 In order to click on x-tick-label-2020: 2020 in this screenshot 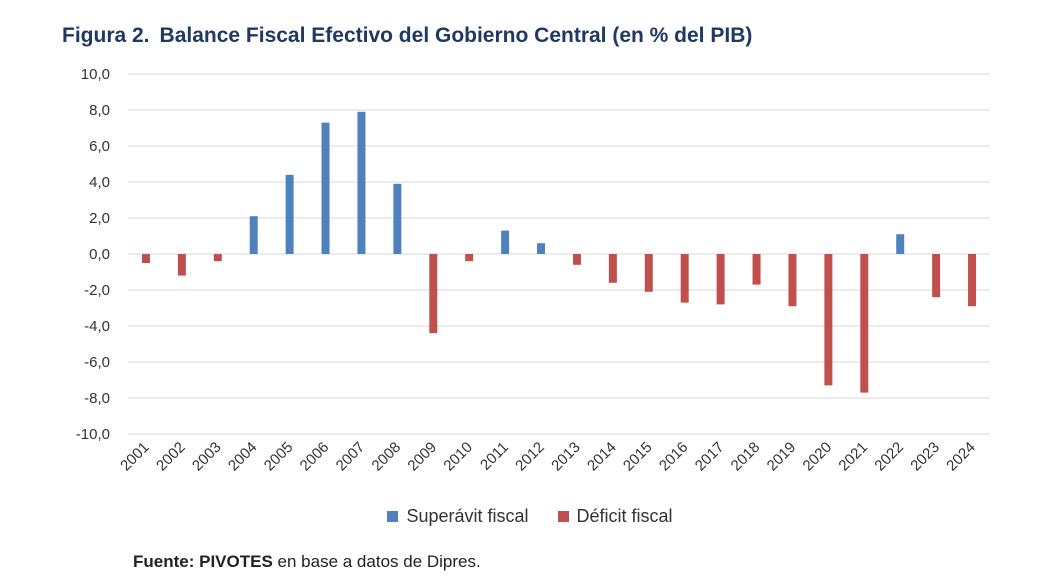, I will do `click(818, 457)`.